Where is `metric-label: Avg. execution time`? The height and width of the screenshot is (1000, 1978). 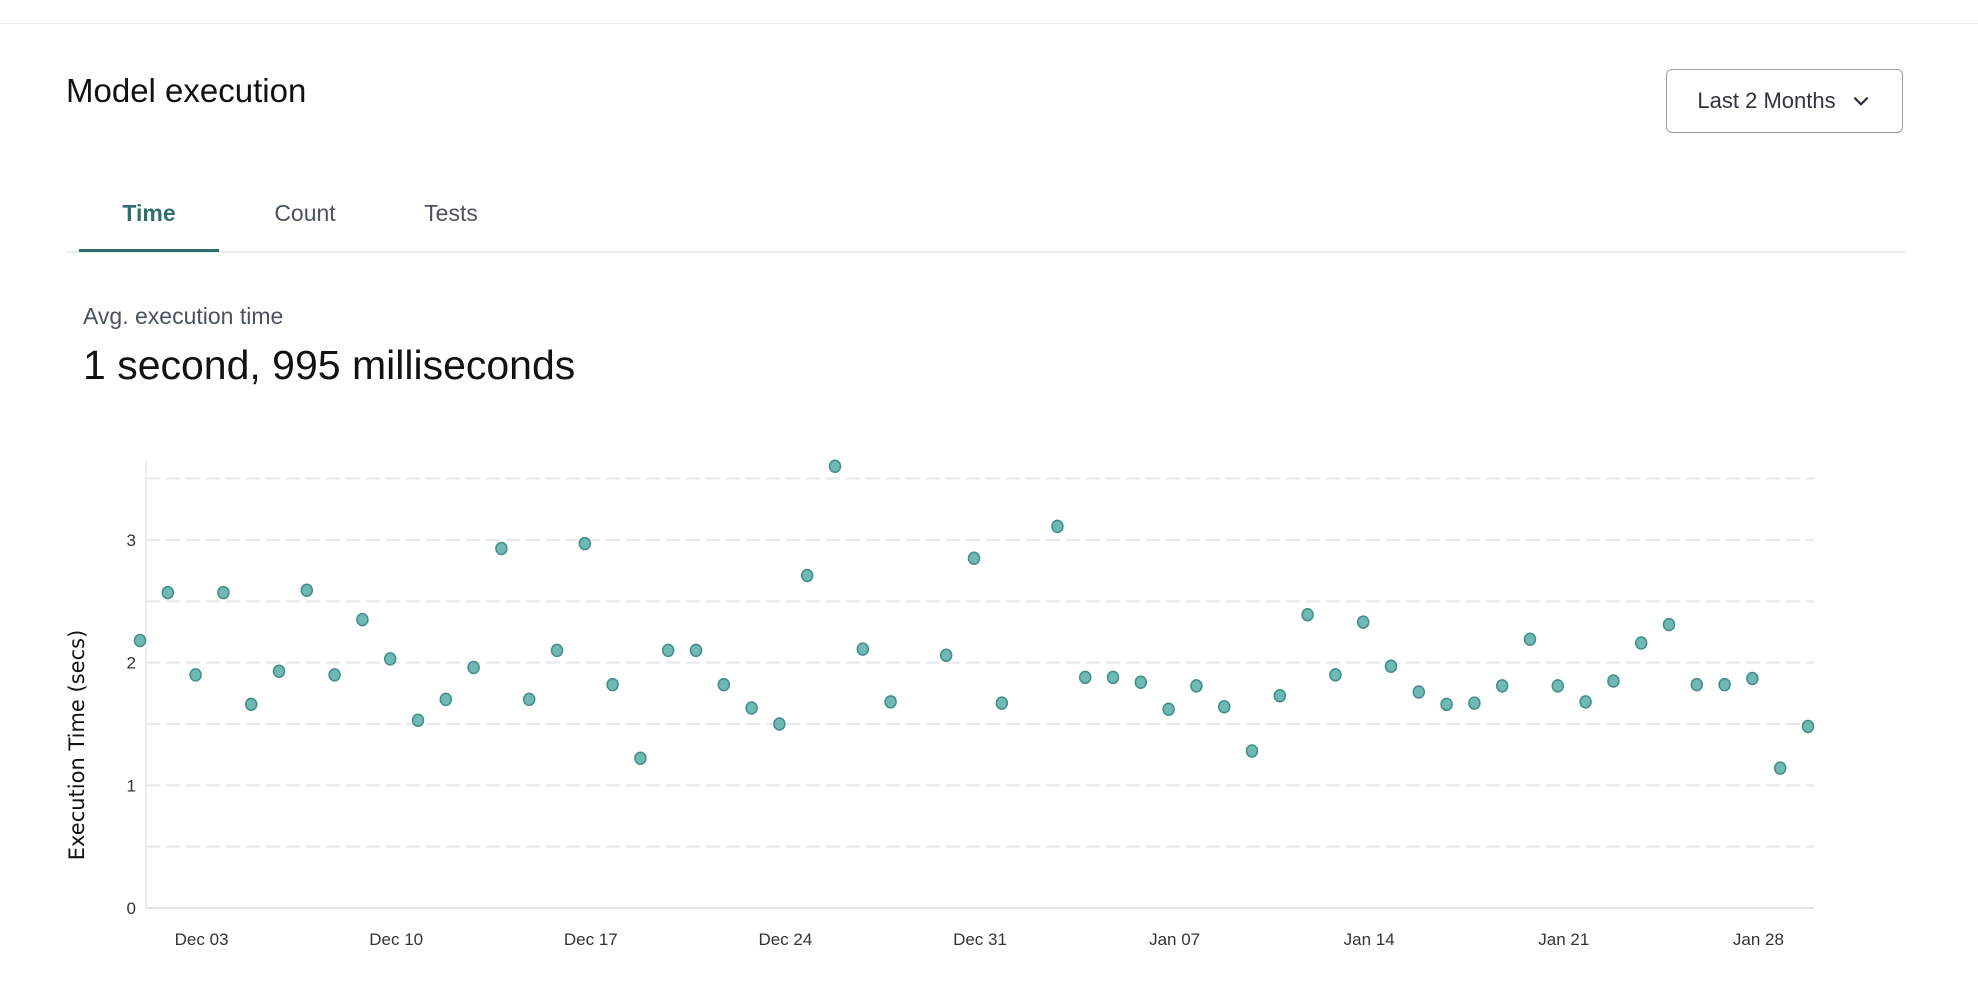
metric-label: Avg. execution time is located at coordinates (183, 316).